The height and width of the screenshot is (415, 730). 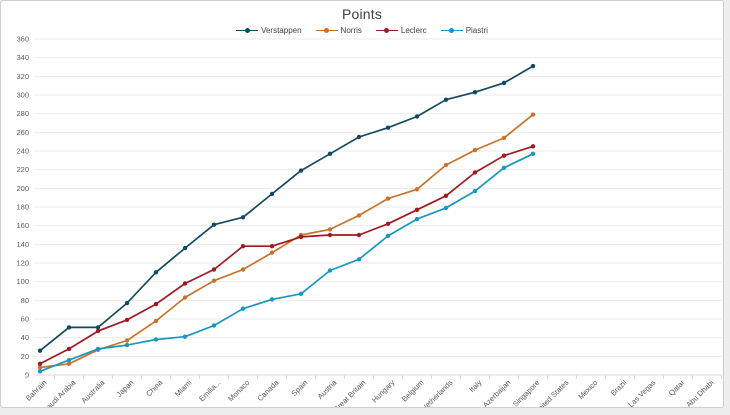 I want to click on y-tick-label: 120, so click(x=22, y=263).